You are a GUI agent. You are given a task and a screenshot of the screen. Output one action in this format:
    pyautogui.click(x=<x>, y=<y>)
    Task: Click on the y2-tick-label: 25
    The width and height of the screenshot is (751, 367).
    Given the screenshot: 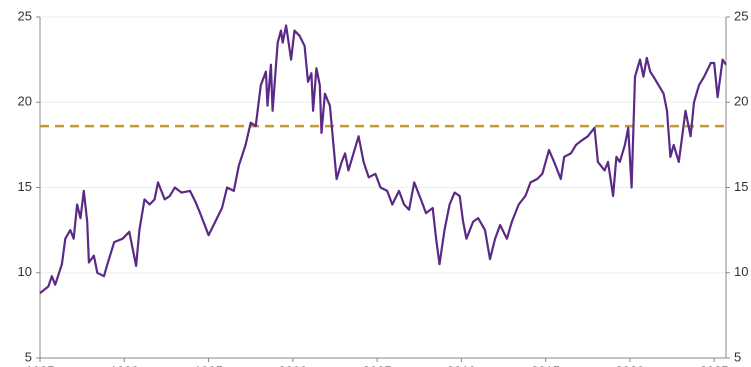 What is the action you would take?
    pyautogui.click(x=741, y=15)
    